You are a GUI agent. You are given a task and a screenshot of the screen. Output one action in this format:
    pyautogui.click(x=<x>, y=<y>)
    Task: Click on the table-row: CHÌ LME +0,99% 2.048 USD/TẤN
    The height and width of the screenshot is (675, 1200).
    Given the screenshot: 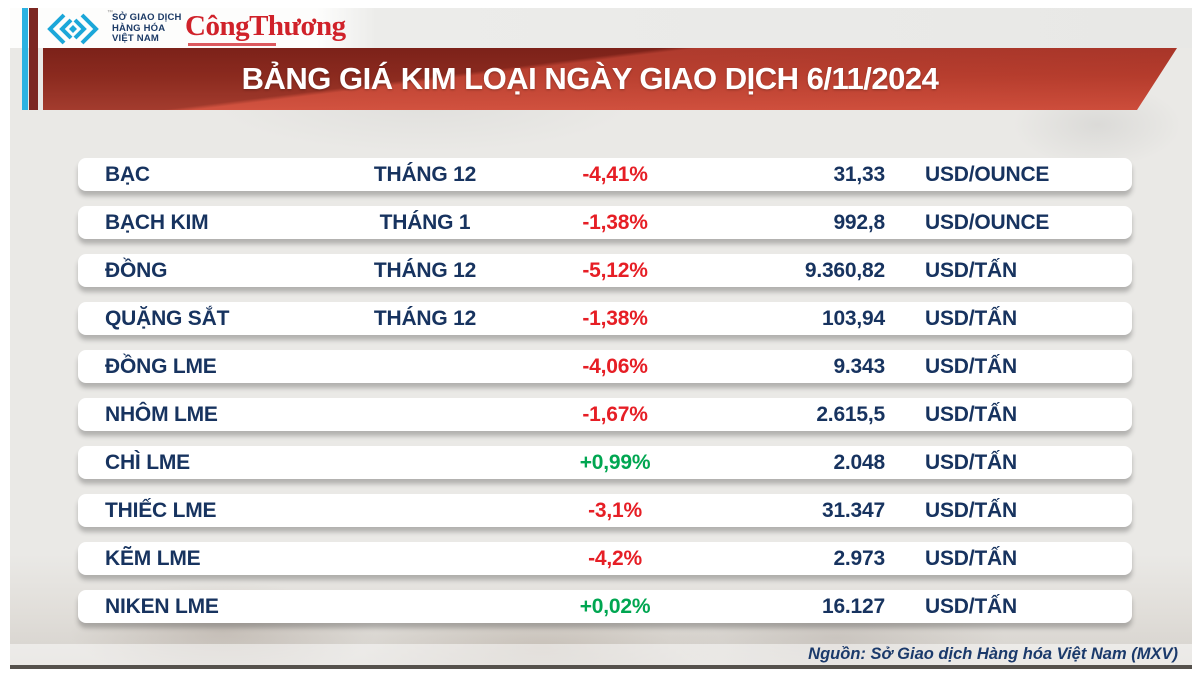 What is the action you would take?
    pyautogui.click(x=605, y=462)
    